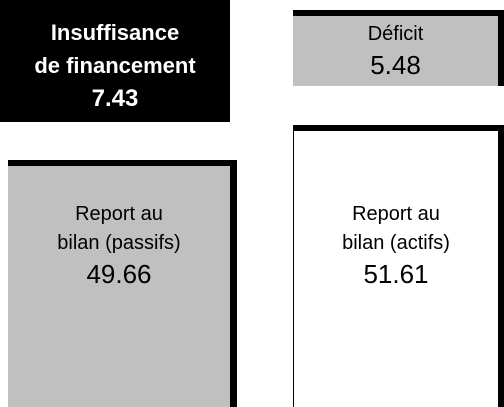 This screenshot has height=407, width=504. What do you see at coordinates (396, 243) in the screenshot?
I see `box-label: bilan (actifs)` at bounding box center [396, 243].